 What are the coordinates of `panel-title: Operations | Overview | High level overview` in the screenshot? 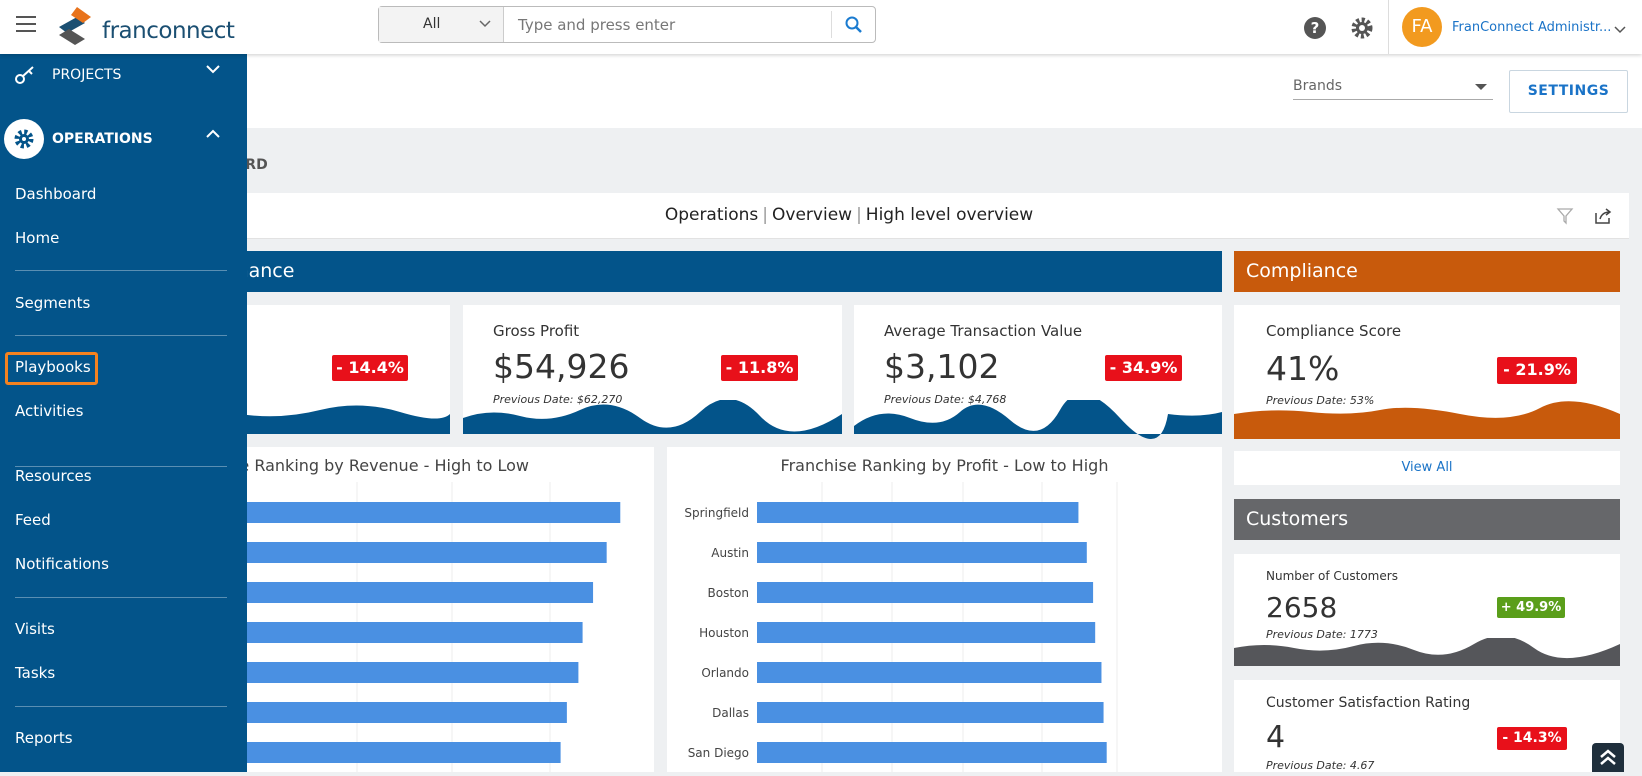 It's located at (849, 215).